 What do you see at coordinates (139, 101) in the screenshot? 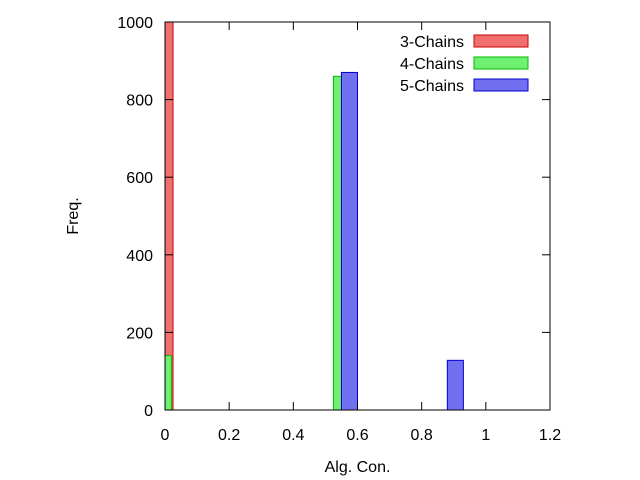
I see `y-tick-label: 800` at bounding box center [139, 101].